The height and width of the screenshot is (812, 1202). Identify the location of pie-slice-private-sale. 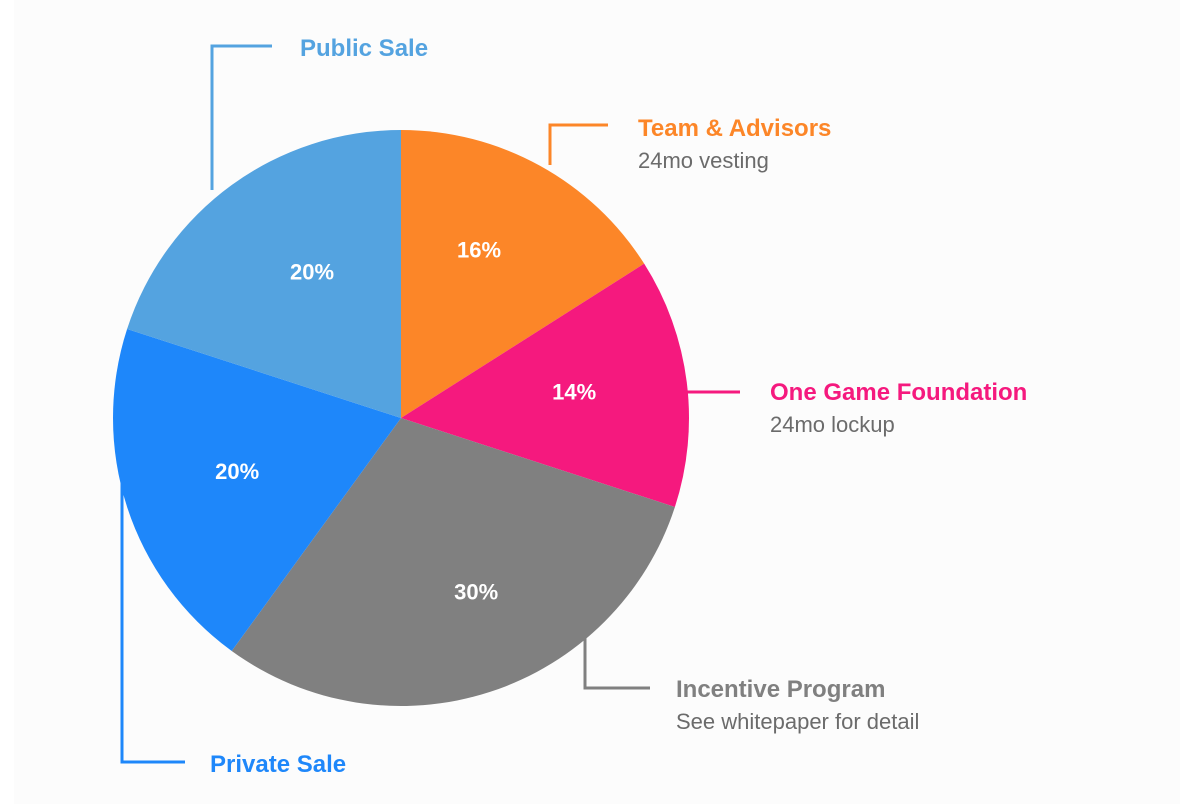
(257, 490).